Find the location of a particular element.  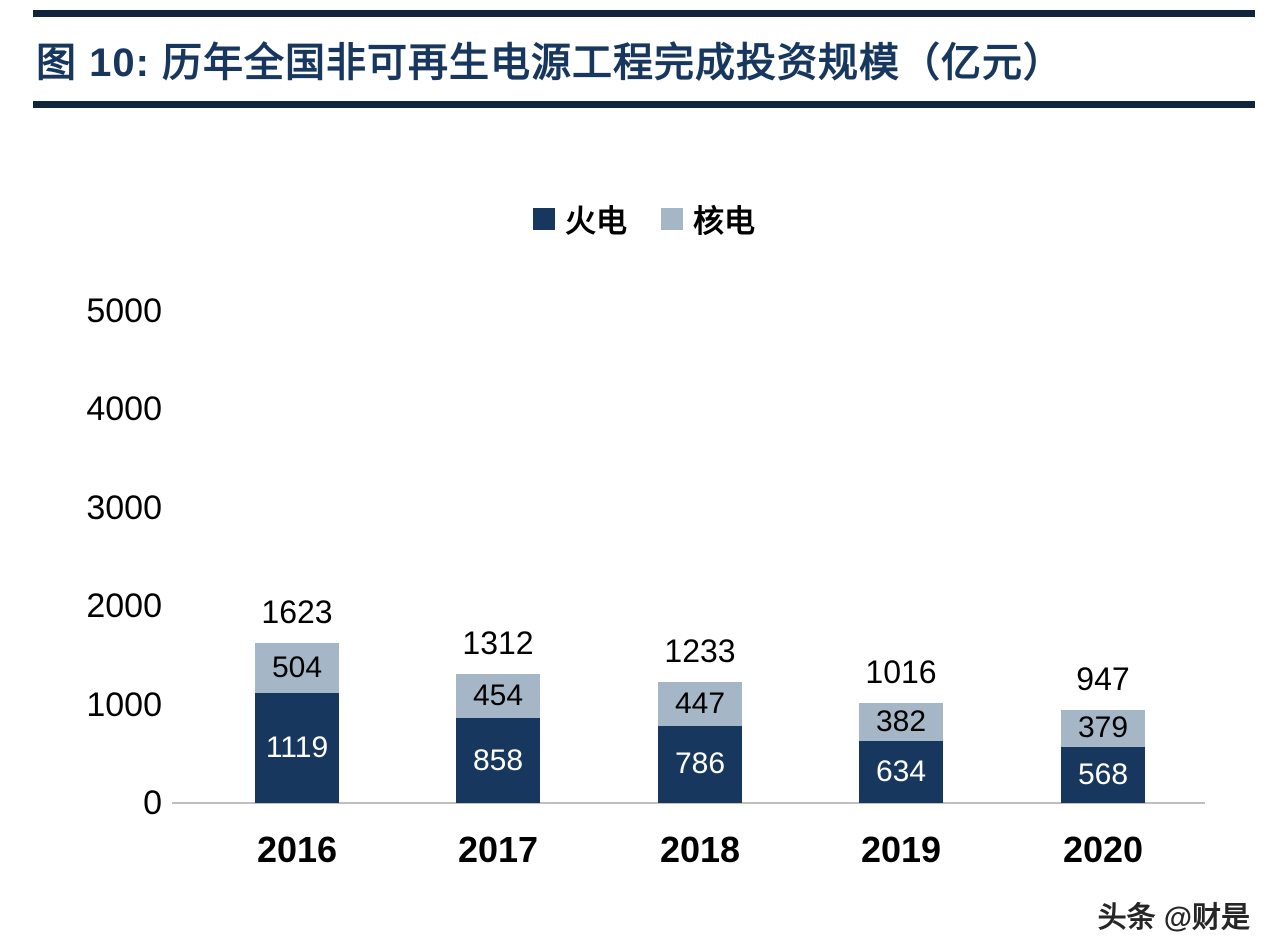

legend-label: 火电 is located at coordinates (596, 221).